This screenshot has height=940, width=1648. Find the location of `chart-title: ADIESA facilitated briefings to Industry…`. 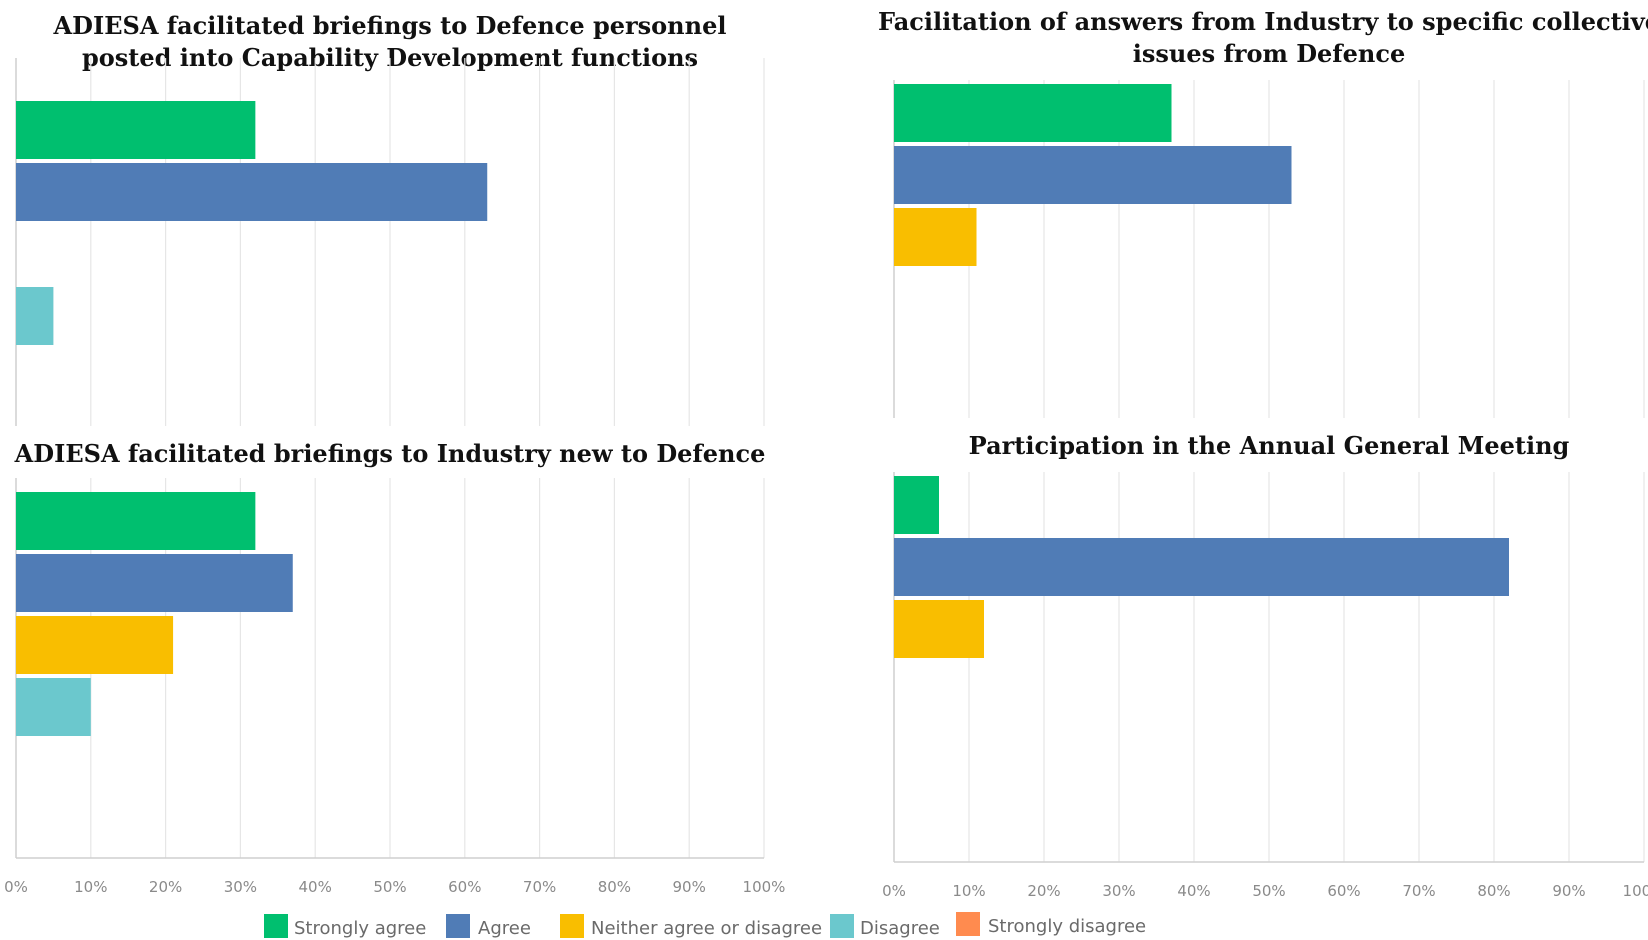

chart-title: ADIESA facilitated briefings to Industry… is located at coordinates (390, 453).